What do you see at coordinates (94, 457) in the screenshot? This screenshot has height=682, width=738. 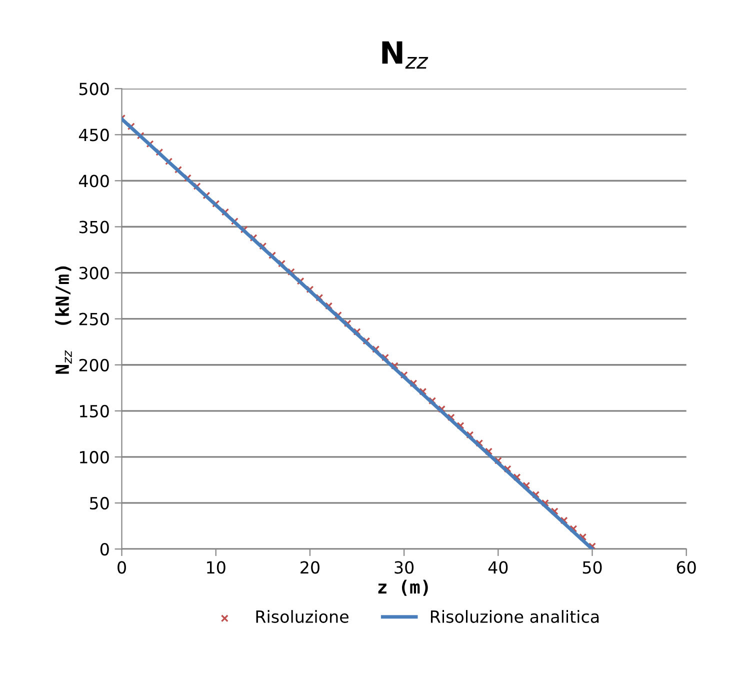 I see `y-tick-label: 100` at bounding box center [94, 457].